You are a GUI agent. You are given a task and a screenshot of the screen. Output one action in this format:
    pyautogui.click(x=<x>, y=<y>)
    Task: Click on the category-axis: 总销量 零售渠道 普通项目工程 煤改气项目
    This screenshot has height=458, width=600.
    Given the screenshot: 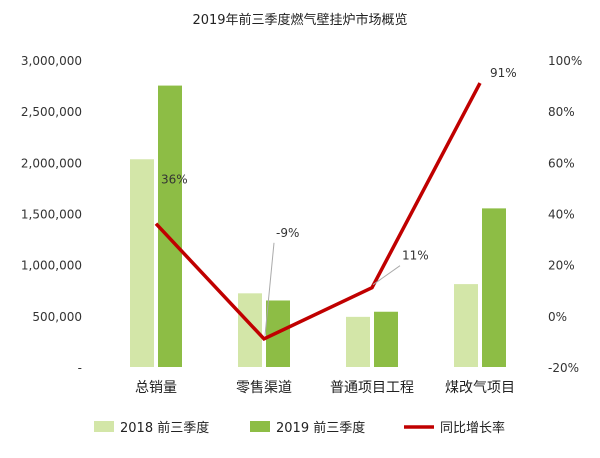 What is the action you would take?
    pyautogui.click(x=325, y=388)
    